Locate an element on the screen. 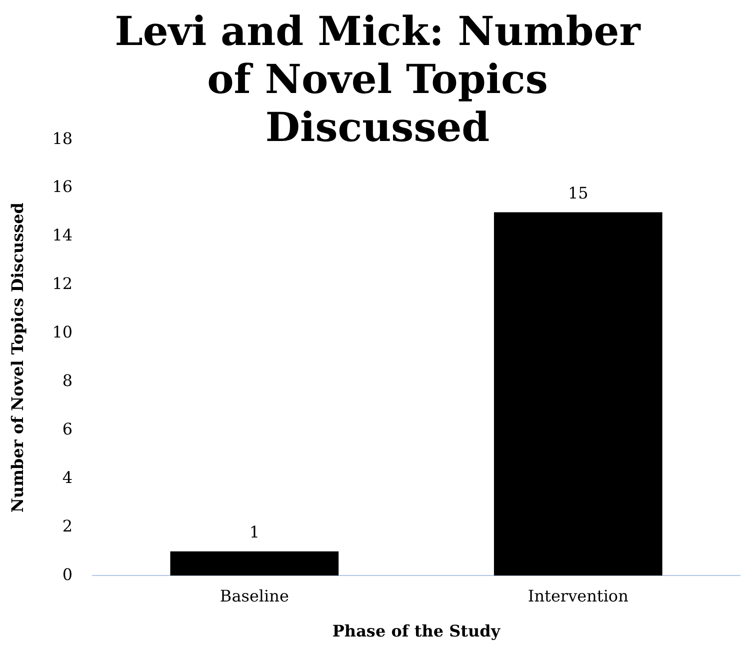  y-tick-label: 0 is located at coordinates (67, 574).